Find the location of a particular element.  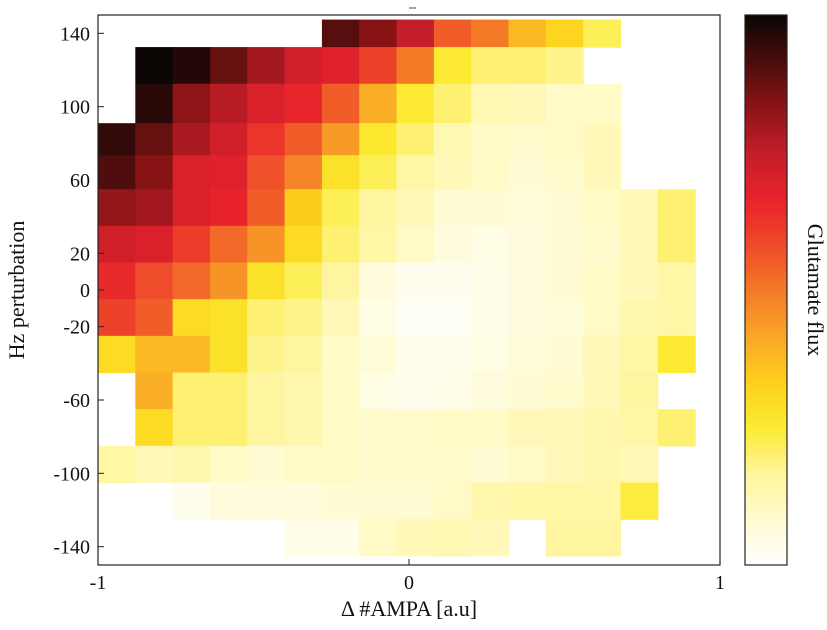

x-axis-ticks: -1 0 1 is located at coordinates (407, 576).